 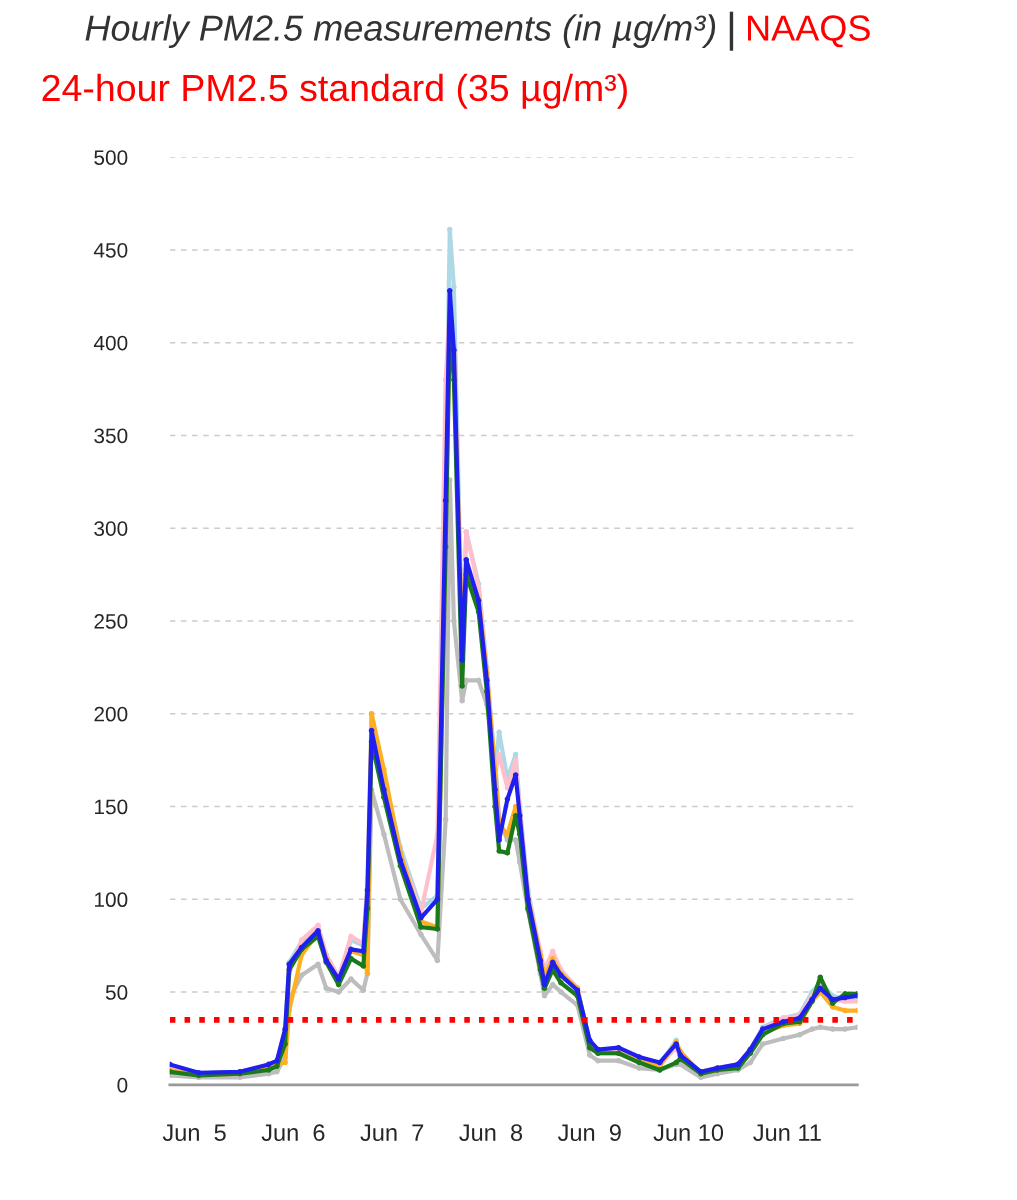 I want to click on x-tick-label: Jun 7, so click(x=392, y=1133).